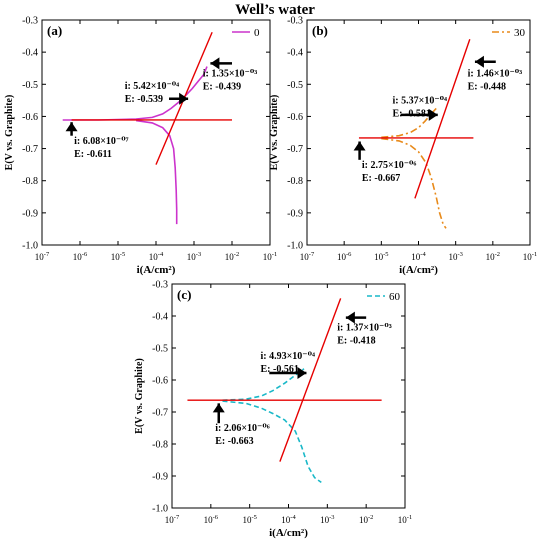  Describe the element at coordinates (520, 33) in the screenshot. I see `legend-label: 30` at that location.